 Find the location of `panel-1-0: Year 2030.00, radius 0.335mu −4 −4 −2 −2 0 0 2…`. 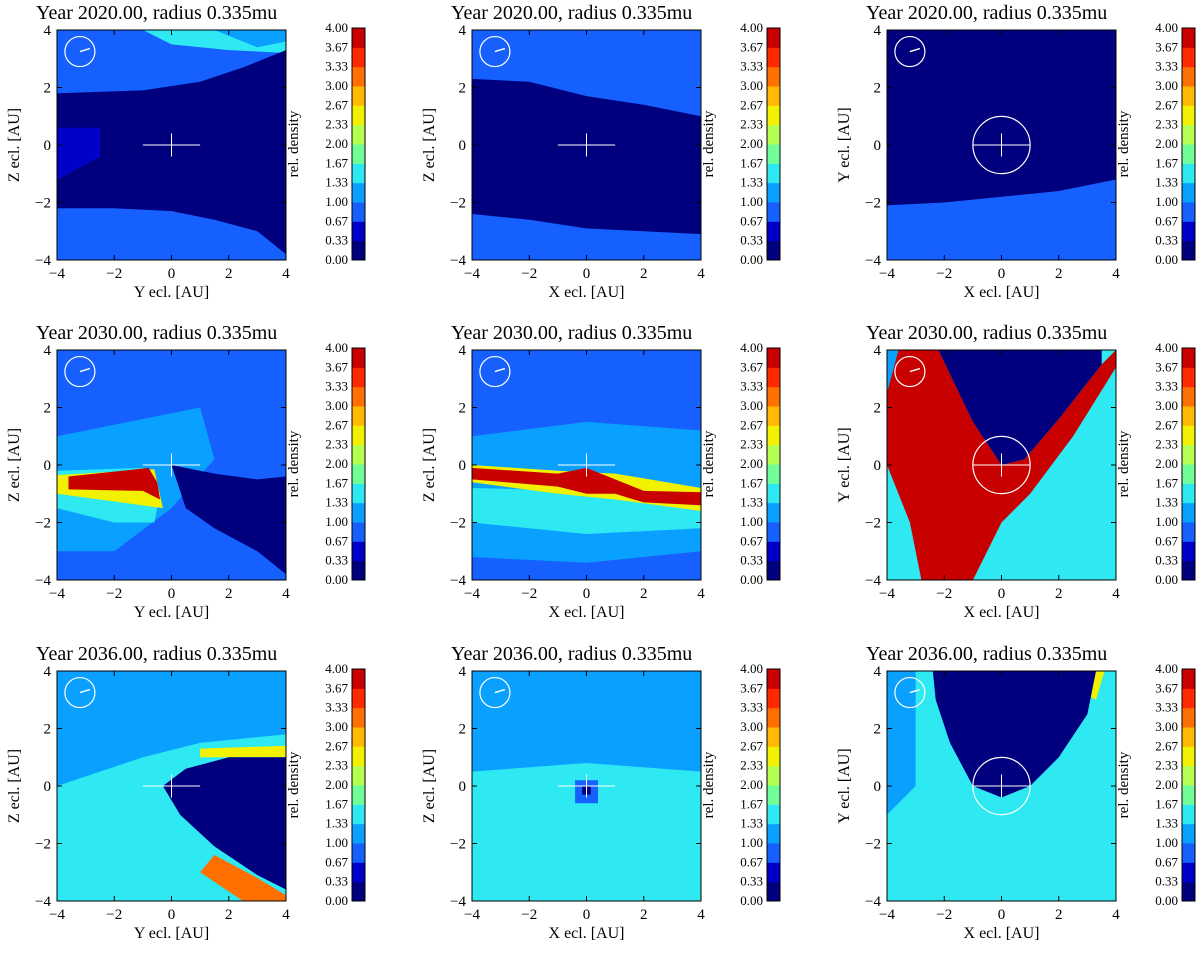

panel-1-0: Year 2030.00, radius 0.335mu −4 −4 −2 −2 0 0 2… is located at coordinates (200, 479).